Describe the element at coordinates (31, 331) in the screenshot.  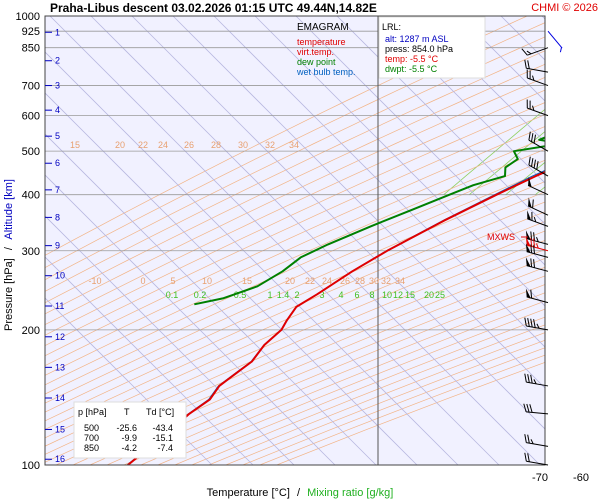
I see `pressure-tick-label: 200` at that location.